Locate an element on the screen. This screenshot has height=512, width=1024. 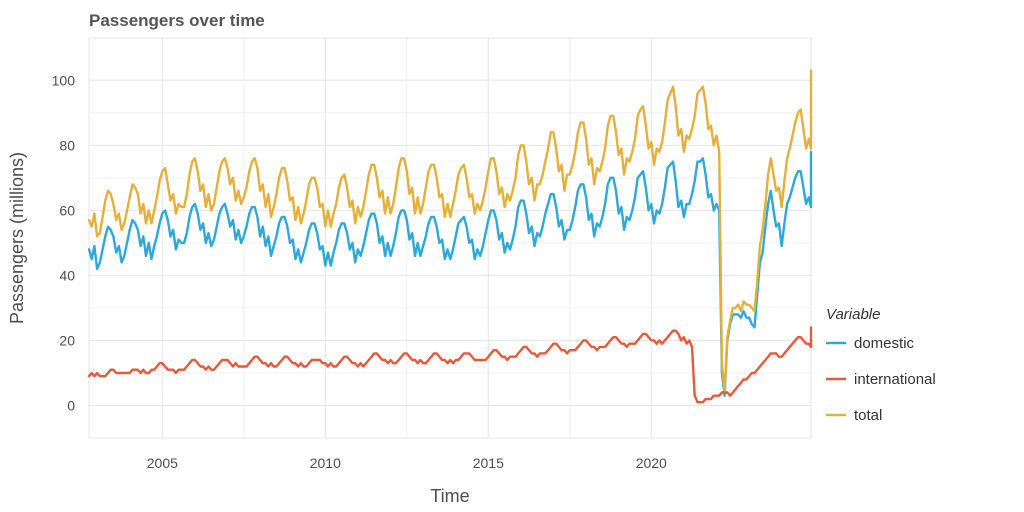
x-tick-label: 2020 is located at coordinates (651, 463).